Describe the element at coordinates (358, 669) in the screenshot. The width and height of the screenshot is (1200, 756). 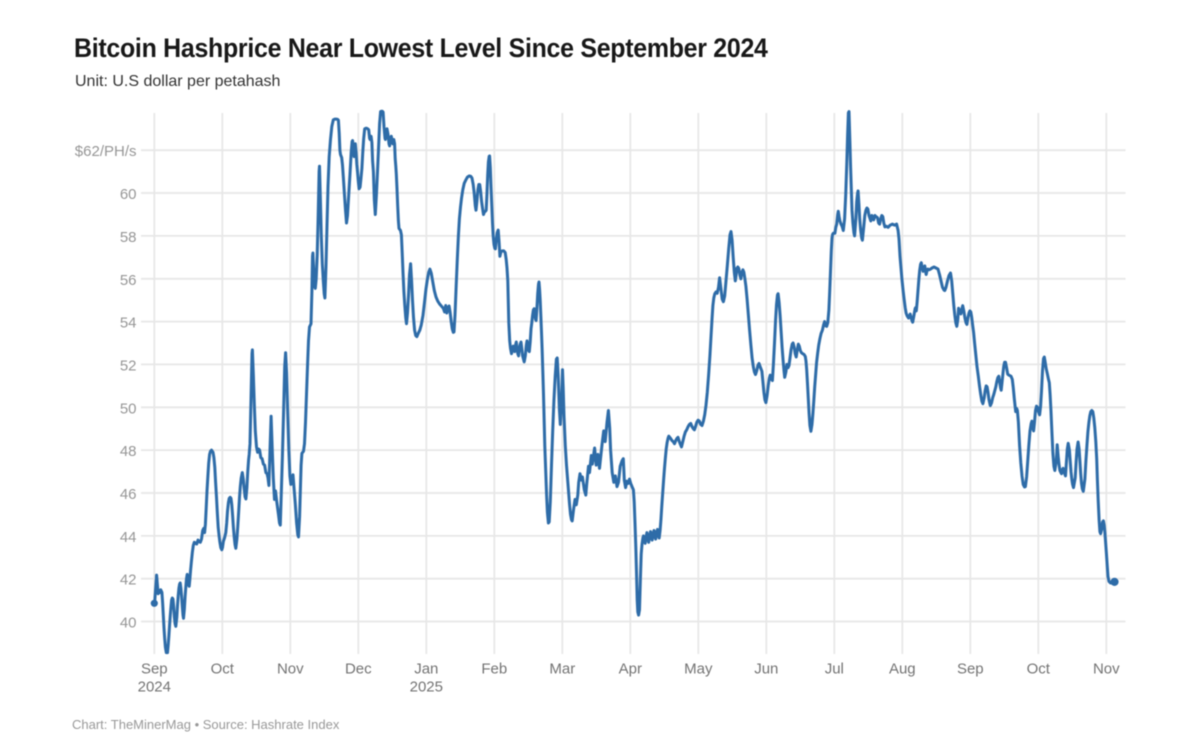
I see `svg-text: Dec` at that location.